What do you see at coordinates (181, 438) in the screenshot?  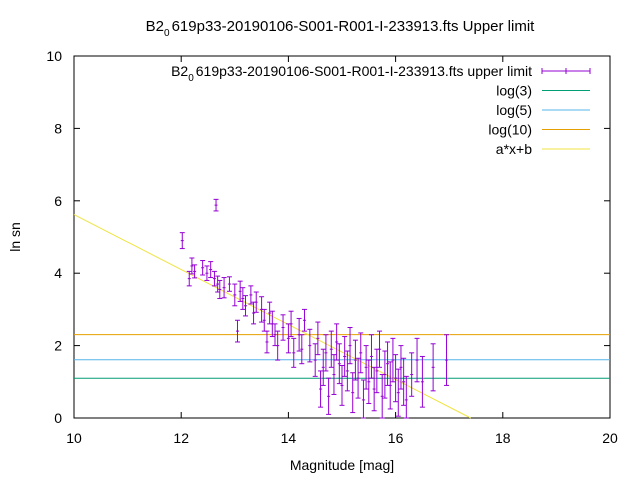 I see `x-tick-label: 12` at bounding box center [181, 438].